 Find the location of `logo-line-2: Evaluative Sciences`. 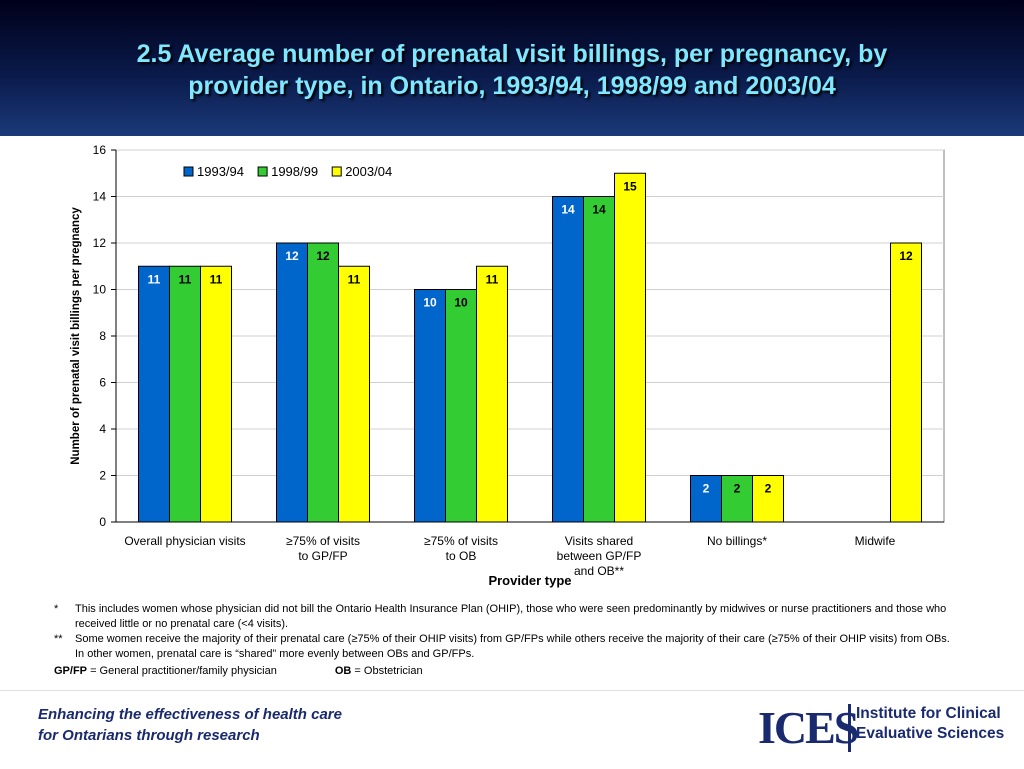

logo-line-2: Evaluative Sciences is located at coordinates (930, 733).